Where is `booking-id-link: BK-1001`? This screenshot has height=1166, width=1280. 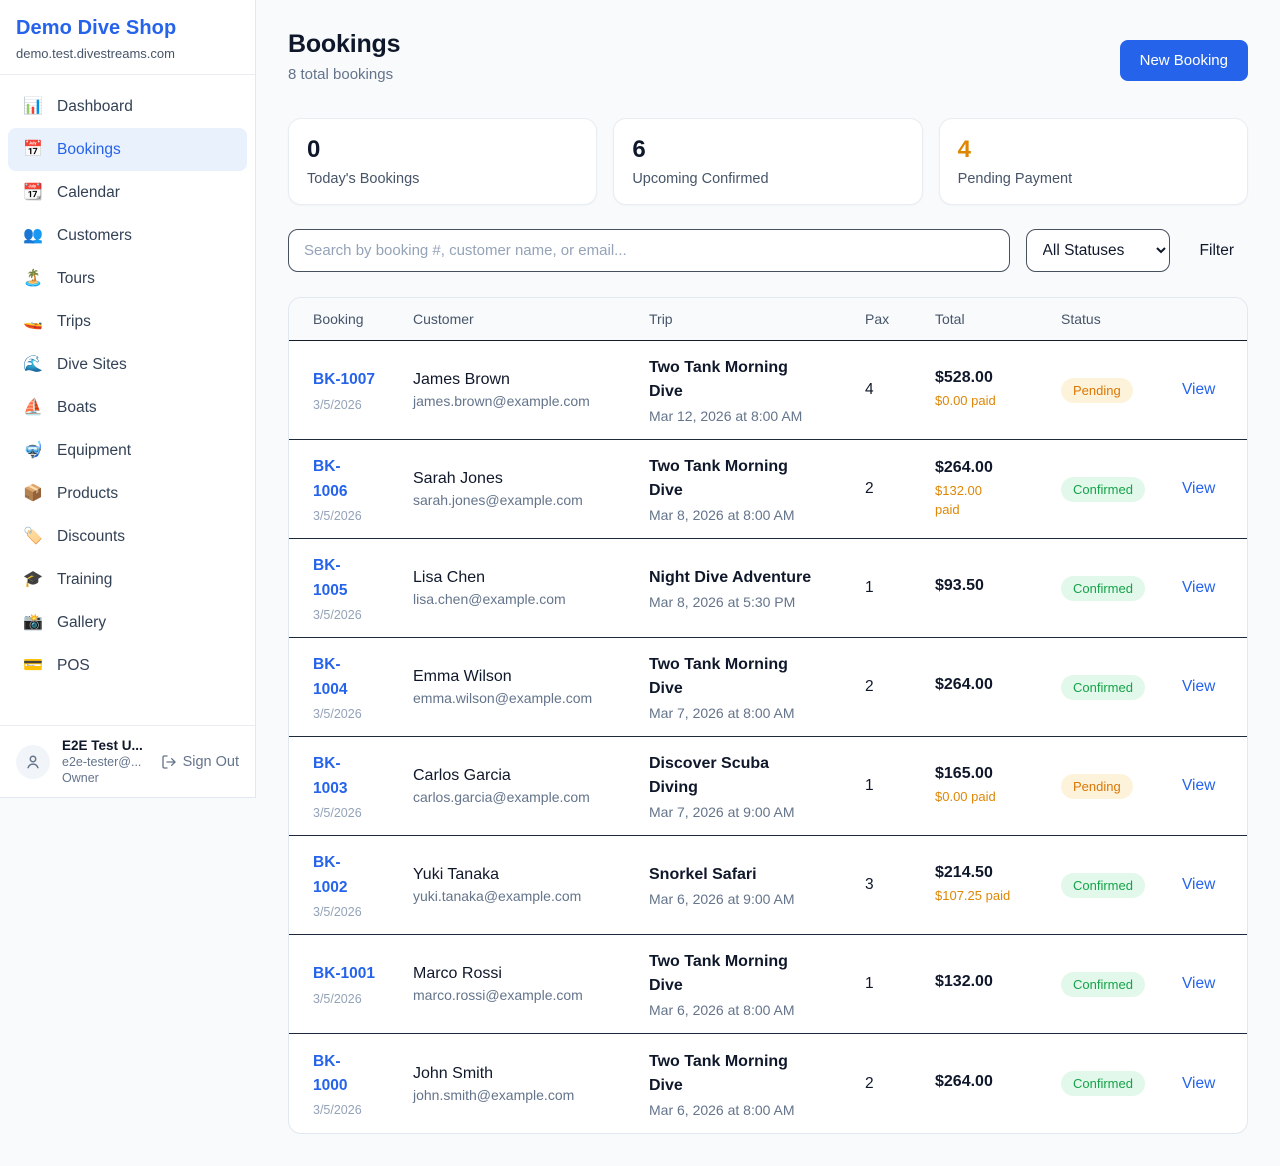
booking-id-link: BK-1001 is located at coordinates (344, 974).